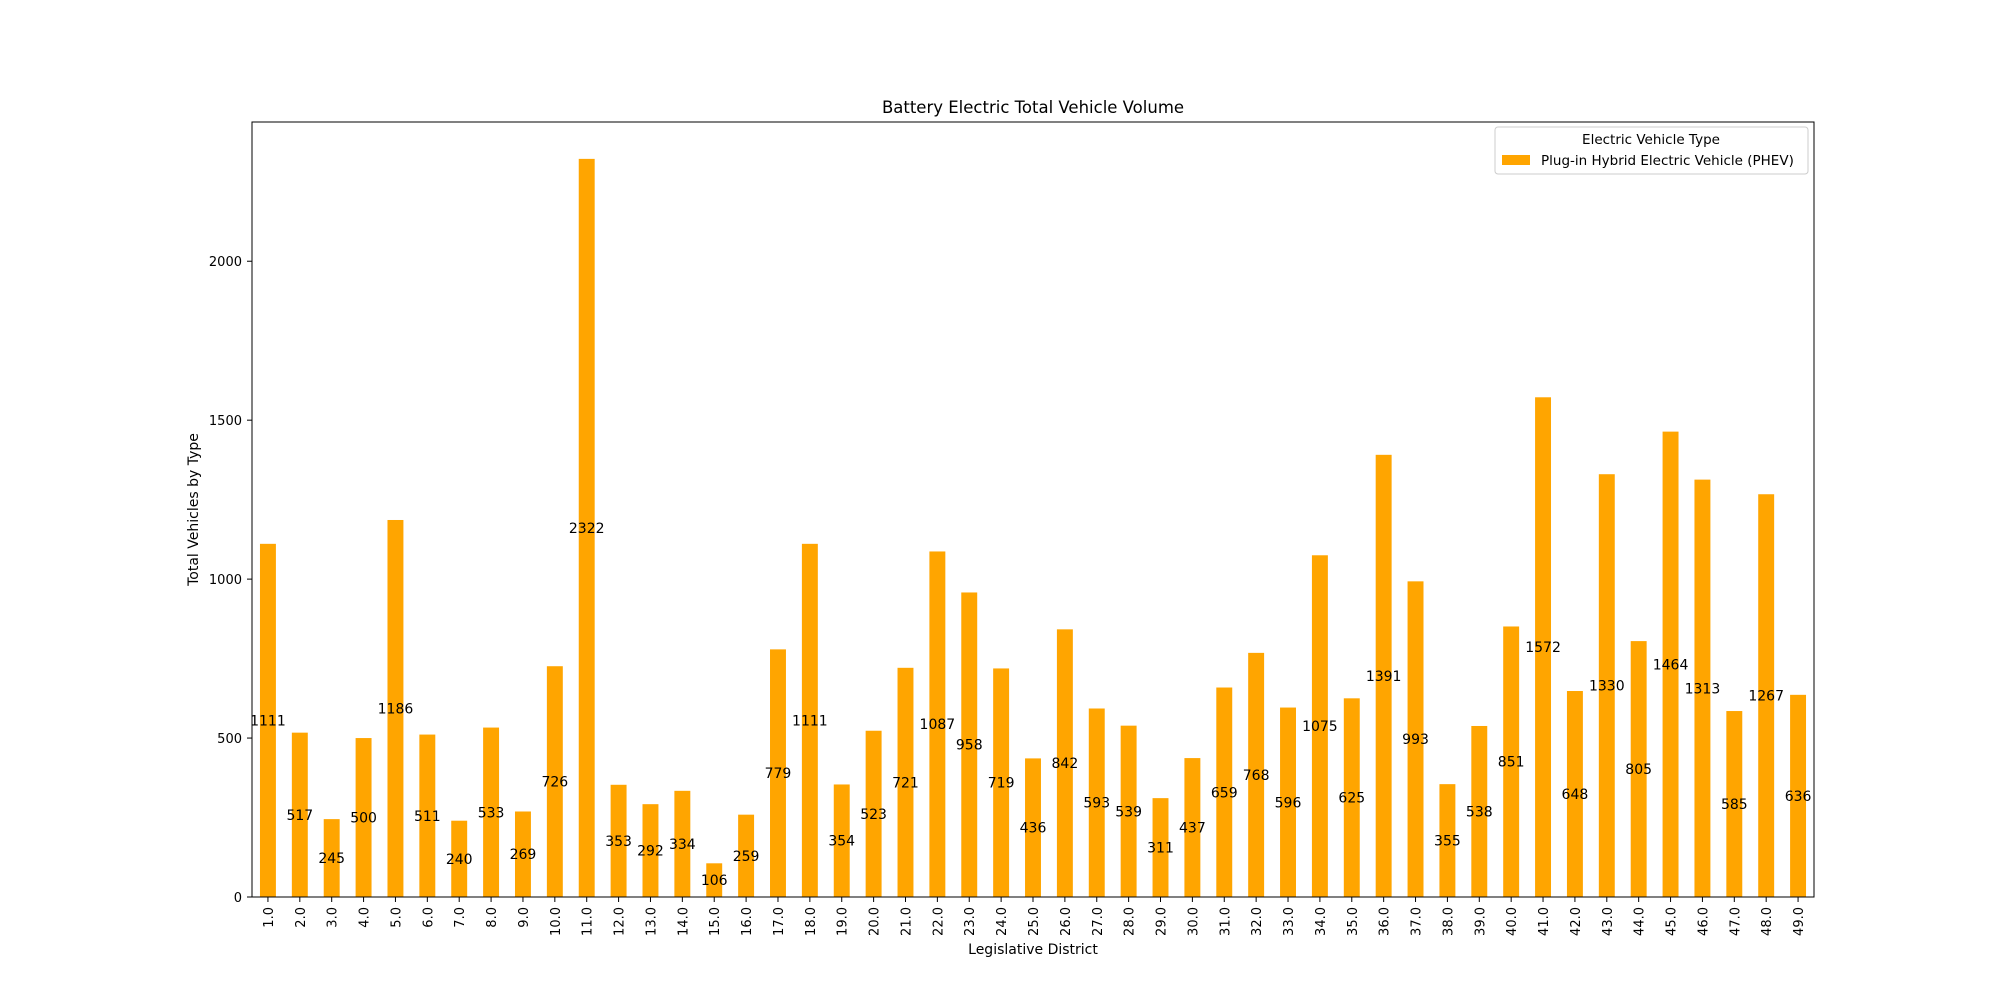 This screenshot has width=2000, height=1000. Describe the element at coordinates (1225, 921) in the screenshot. I see `x-tick-label: 31.0` at that location.